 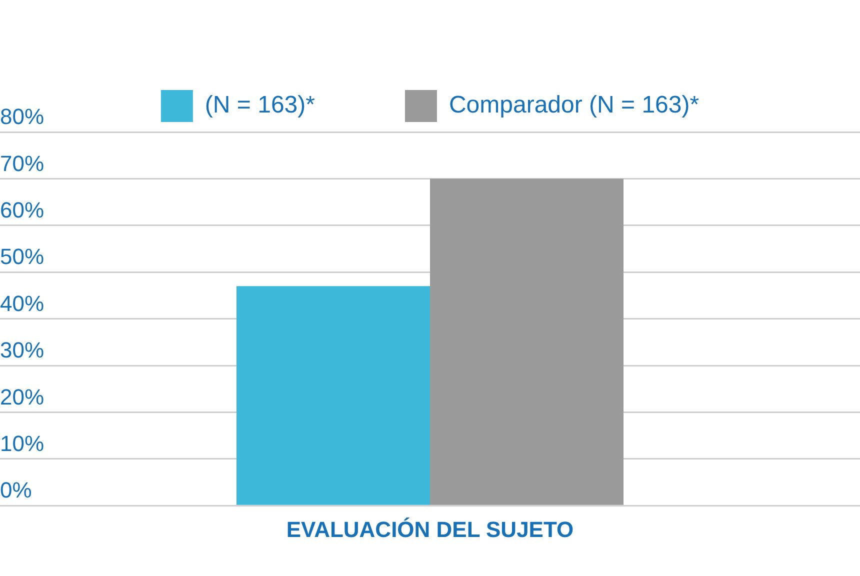 I want to click on legend-label: Comparador (N = 163)*, so click(x=574, y=105).